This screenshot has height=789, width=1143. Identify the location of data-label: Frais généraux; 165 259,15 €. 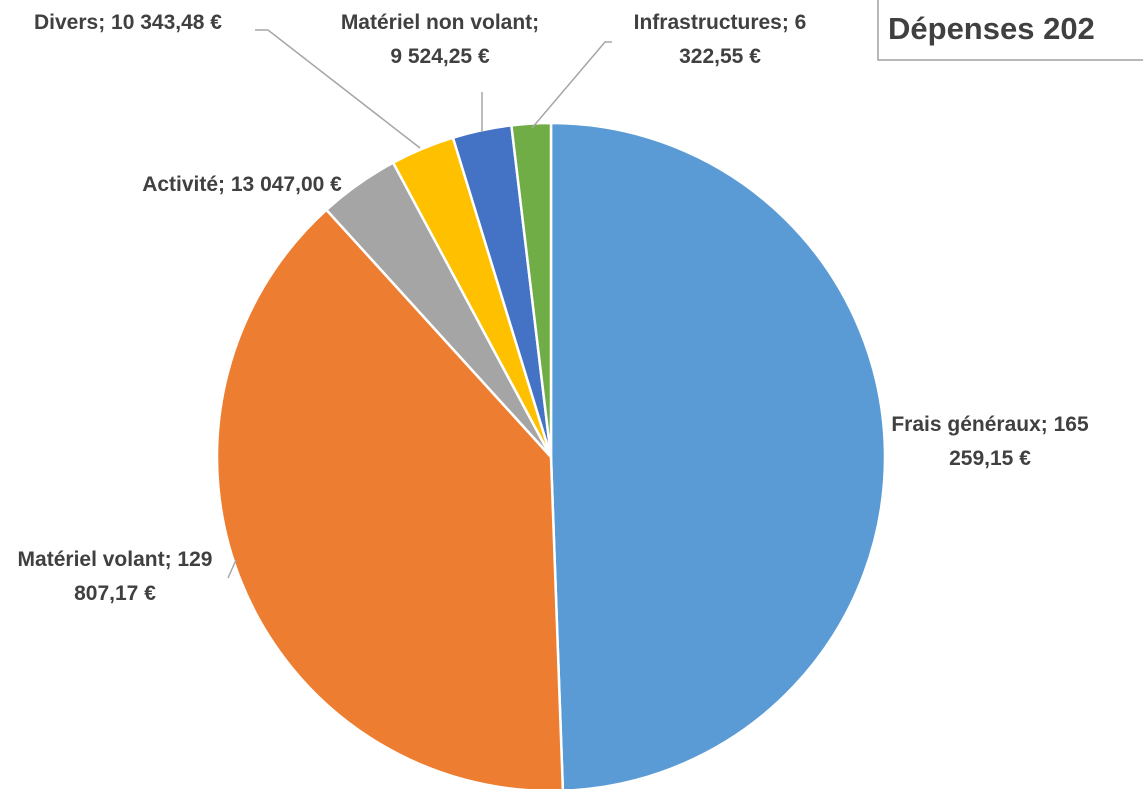
(990, 441).